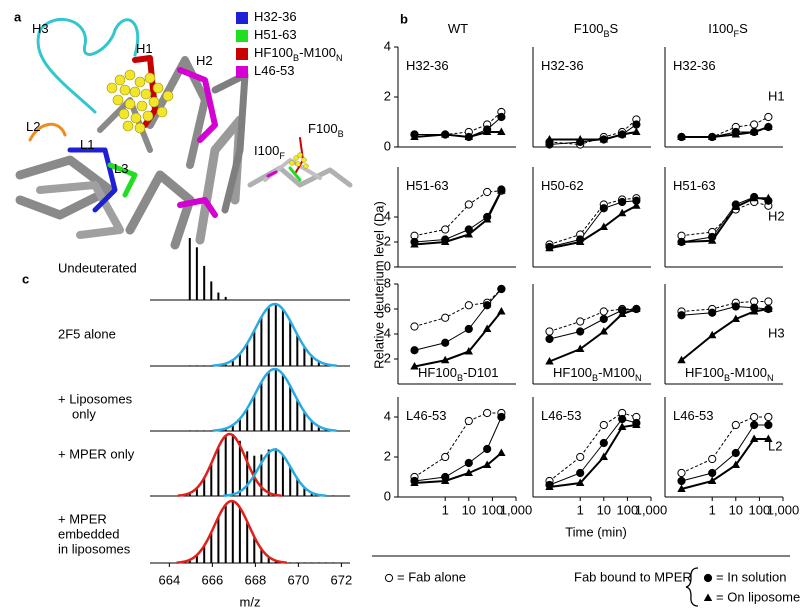 The width and height of the screenshot is (800, 616). I want to click on spectrum-label: Undeuterated, so click(97, 267).